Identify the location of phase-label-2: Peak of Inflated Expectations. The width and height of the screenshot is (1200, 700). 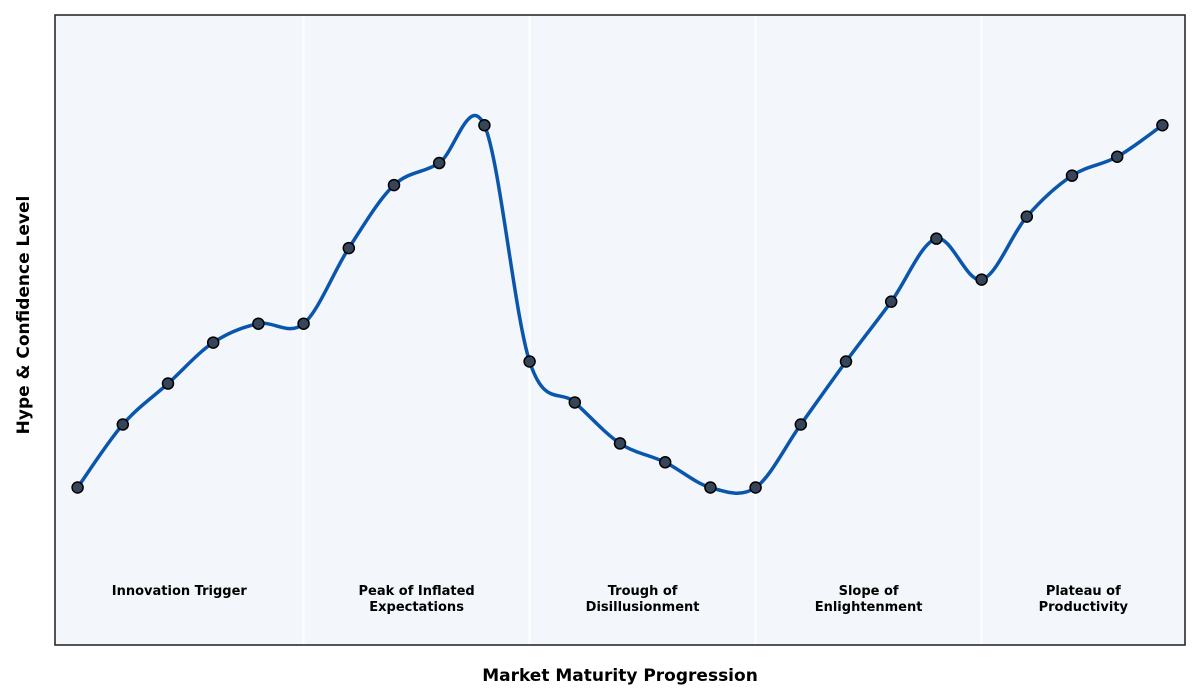
(416, 599).